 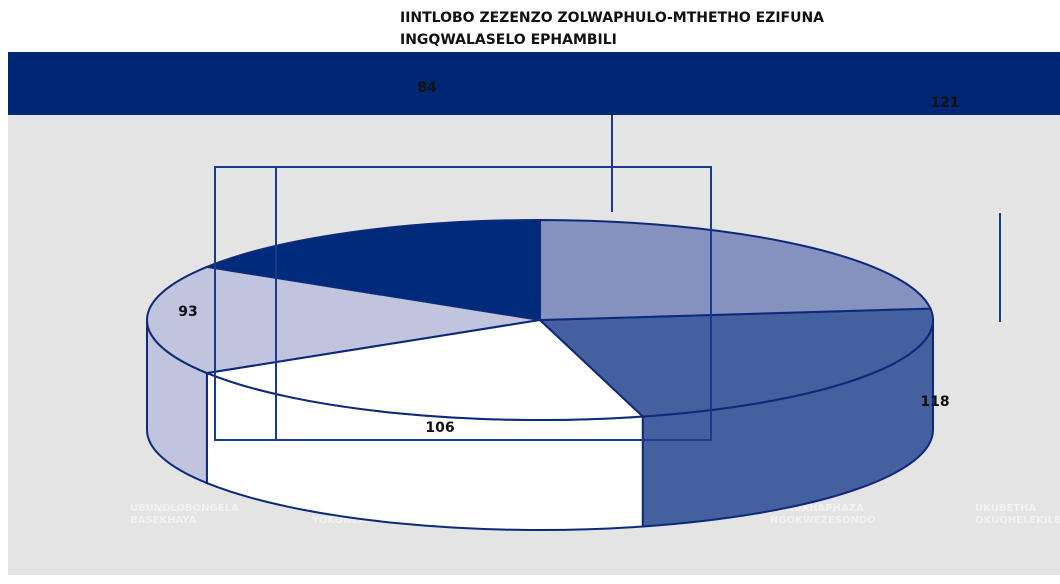 What do you see at coordinates (817, 508) in the screenshot?
I see `legend-label: ZOKUXHAPHAZA` at bounding box center [817, 508].